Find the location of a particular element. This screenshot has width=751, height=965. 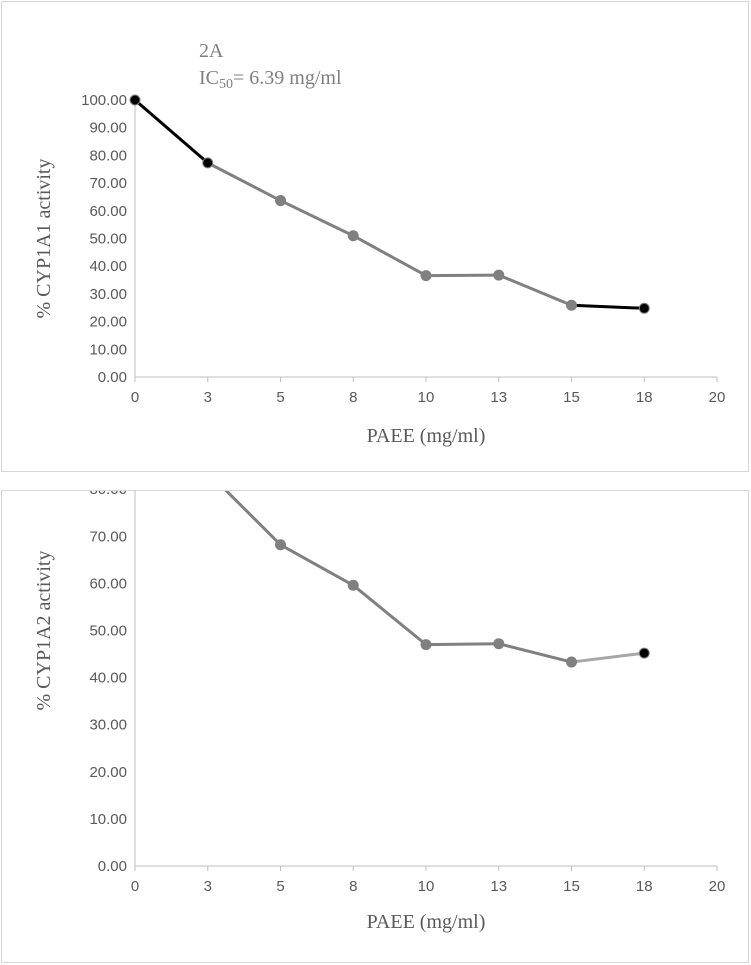

panel-label: 2A is located at coordinates (211, 51).